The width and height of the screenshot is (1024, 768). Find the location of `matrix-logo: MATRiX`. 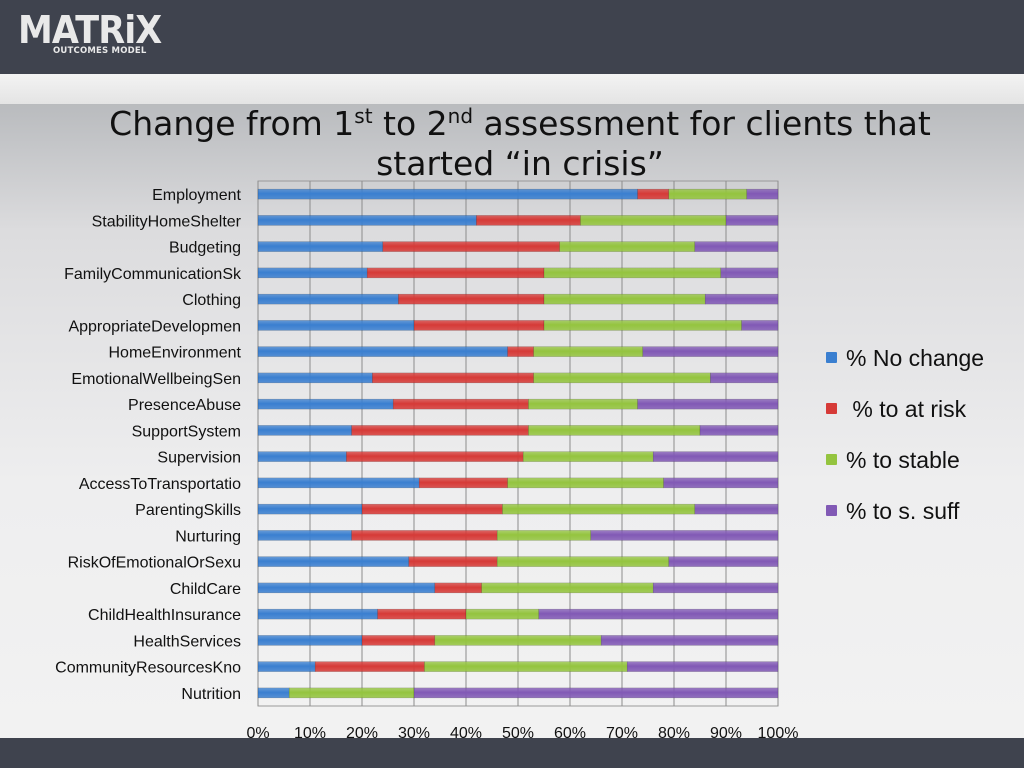

matrix-logo: MATRiX is located at coordinates (90, 30).